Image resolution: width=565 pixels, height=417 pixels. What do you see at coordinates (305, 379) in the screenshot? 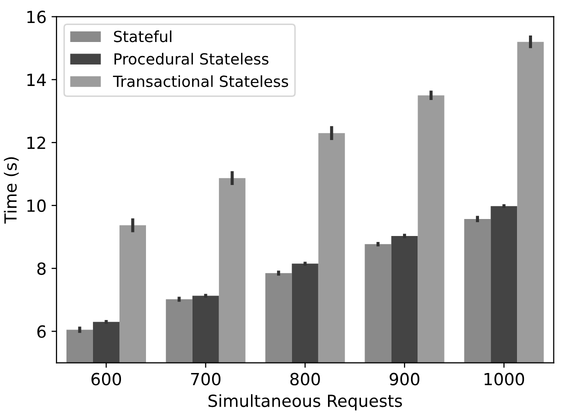
I see `x-tick-label: 800` at bounding box center [305, 379].